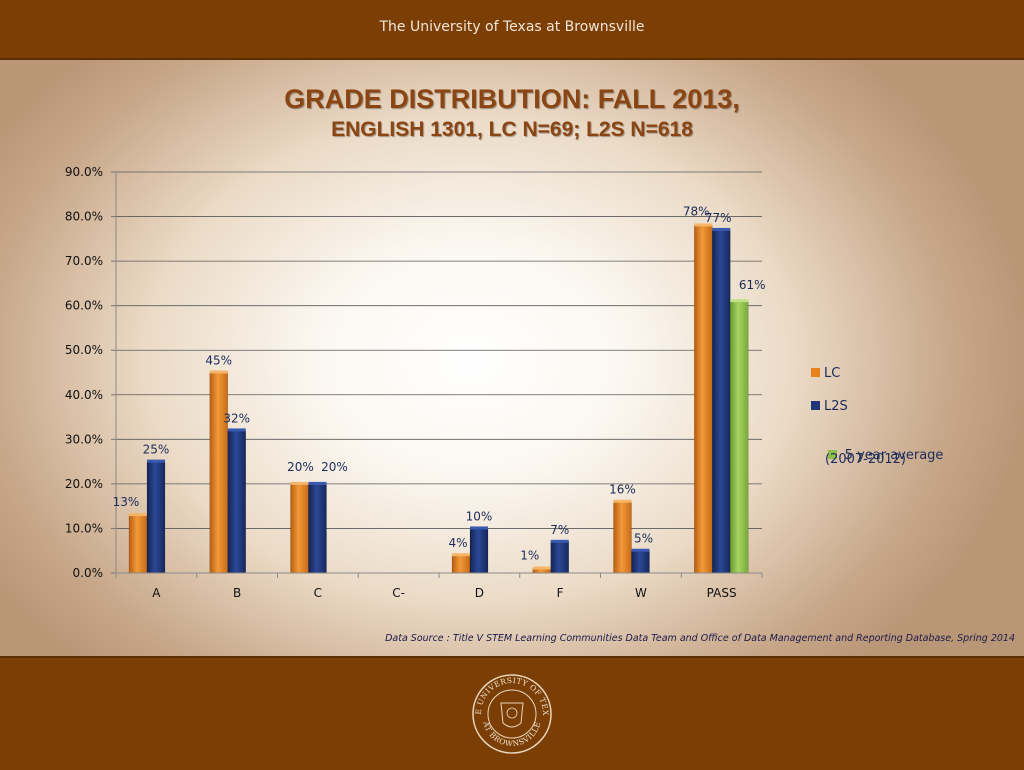  What do you see at coordinates (317, 483) in the screenshot?
I see `bar-l2s-c-cap` at bounding box center [317, 483].